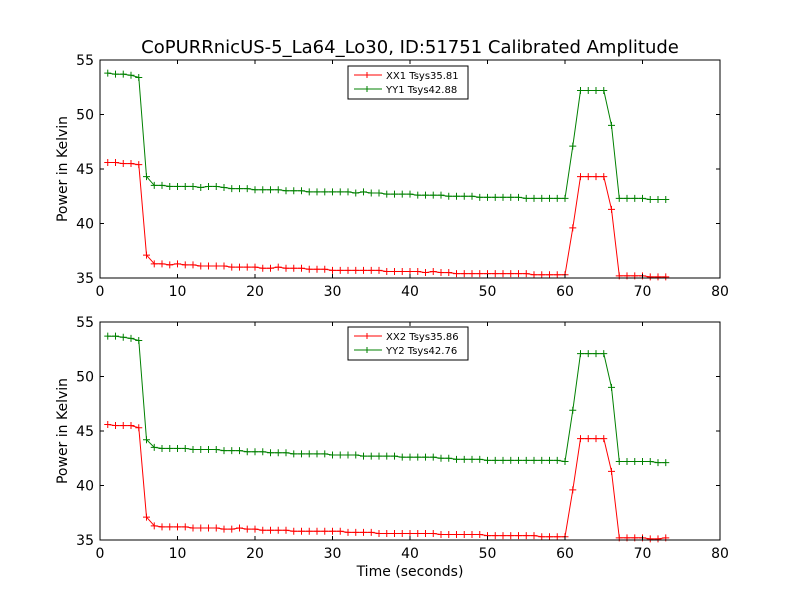 The width and height of the screenshot is (800, 600). I want to click on x-tick-label: 0, so click(100, 292).